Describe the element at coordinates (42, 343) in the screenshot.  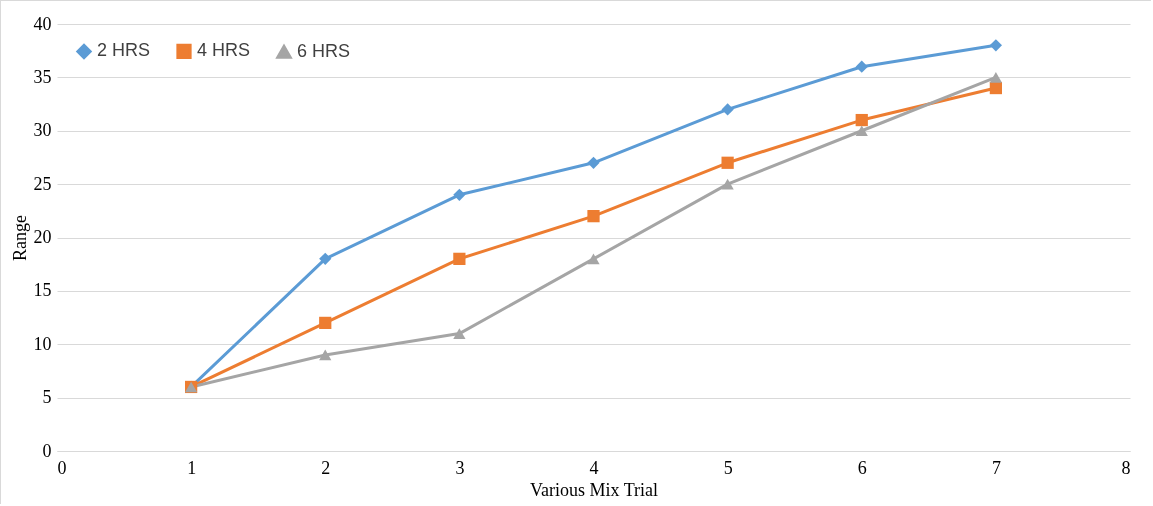
I see `y-tick-label: 10` at that location.